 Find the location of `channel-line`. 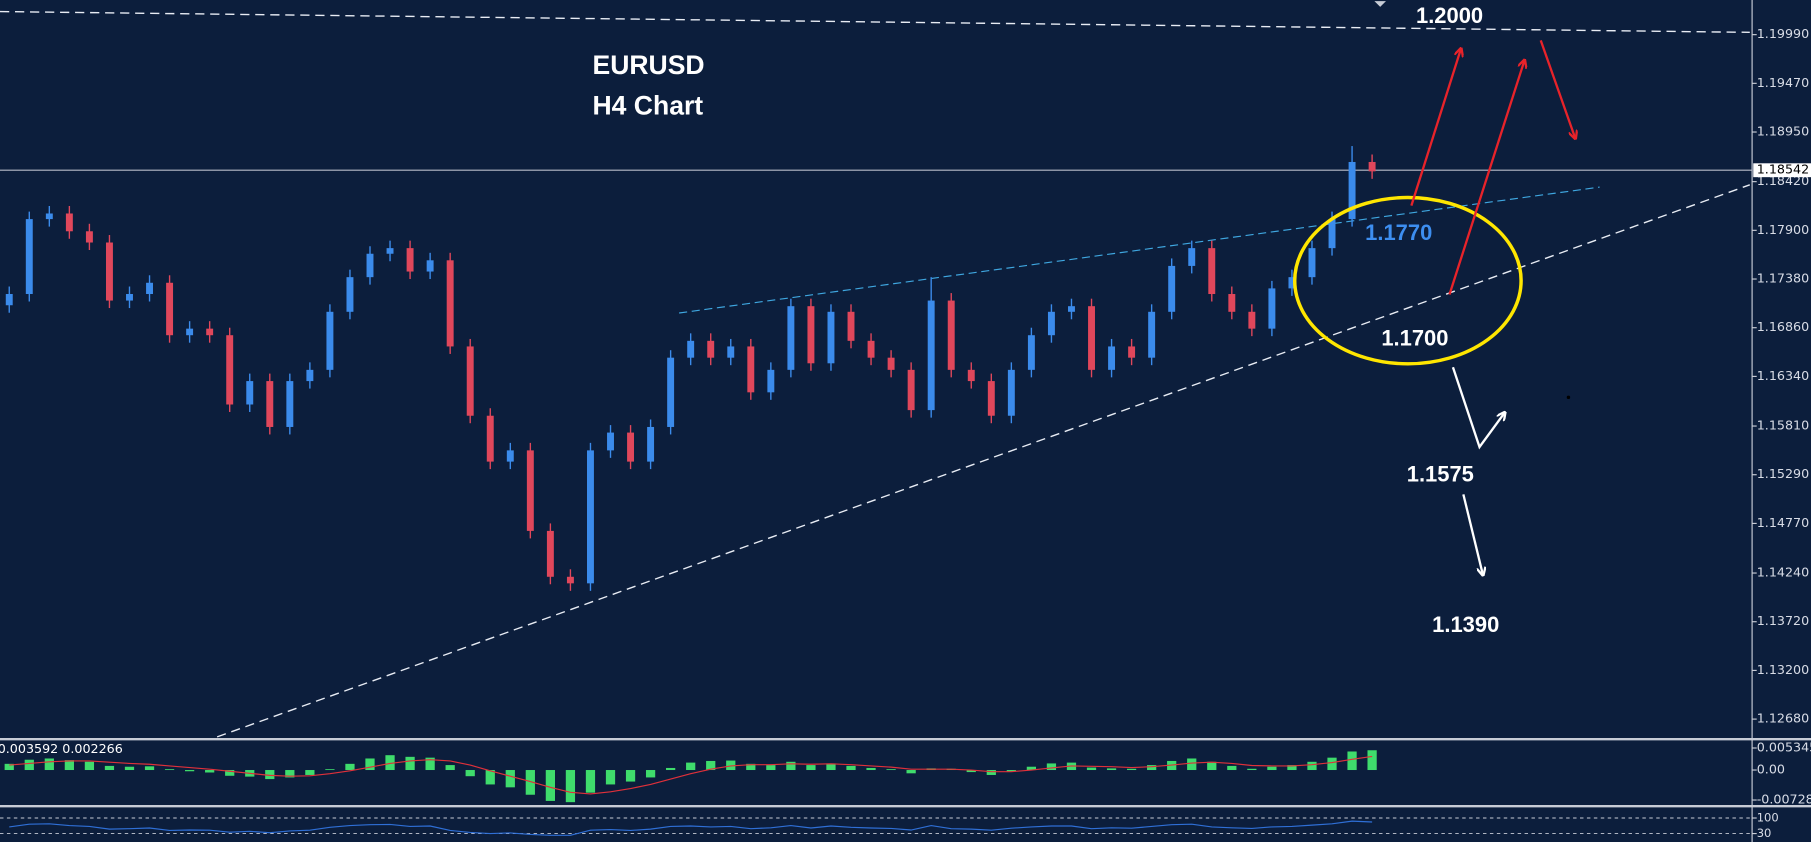

channel-line is located at coordinates (1139, 250).